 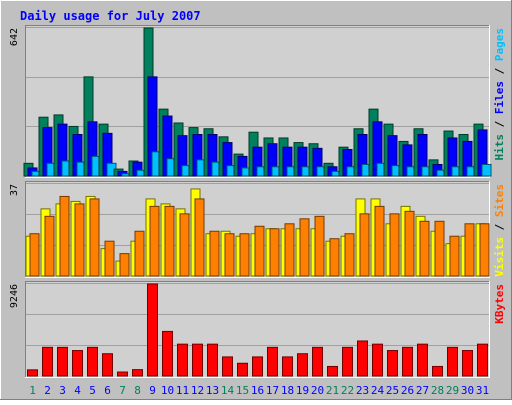 I want to click on legend-entry-pages: Pages, so click(x=499, y=44).